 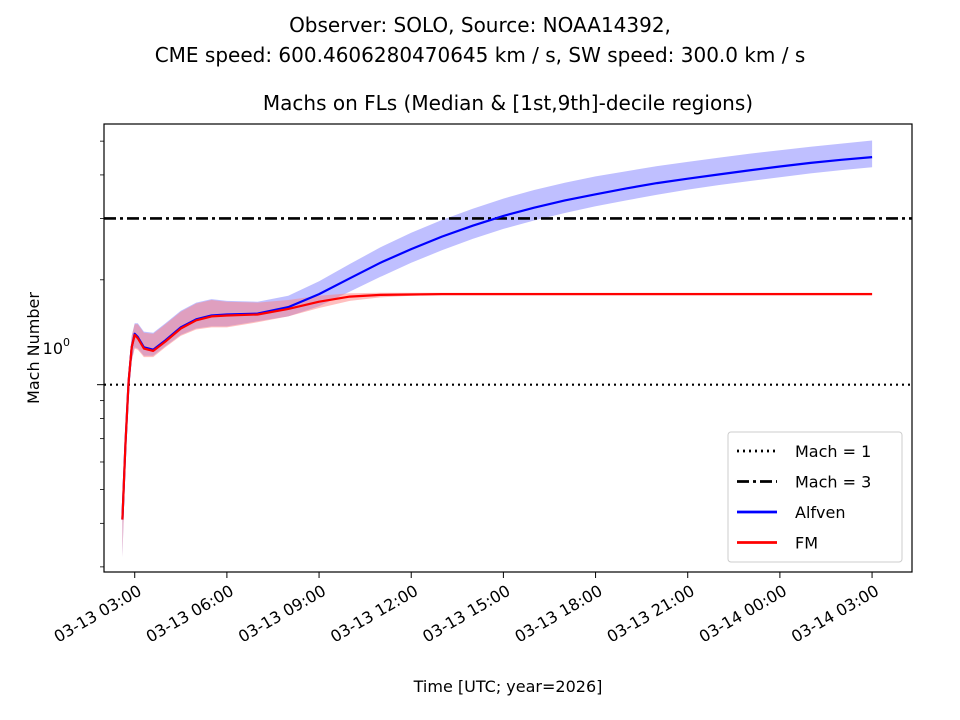 What do you see at coordinates (98, 613) in the screenshot?
I see `x-tick-label-0: 03-13 03:00` at bounding box center [98, 613].